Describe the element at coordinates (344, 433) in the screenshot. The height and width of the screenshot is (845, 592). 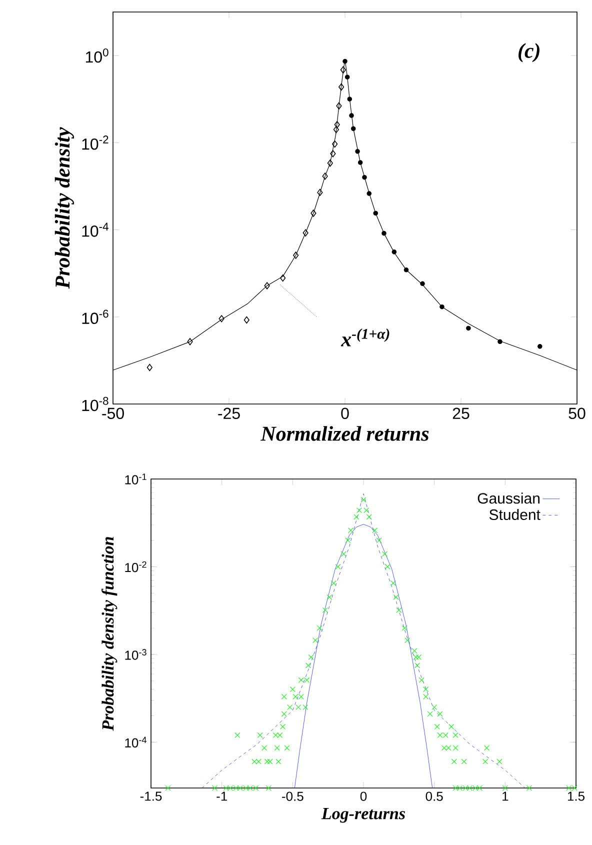
I see `x-axis-title: Normalized returns` at that location.